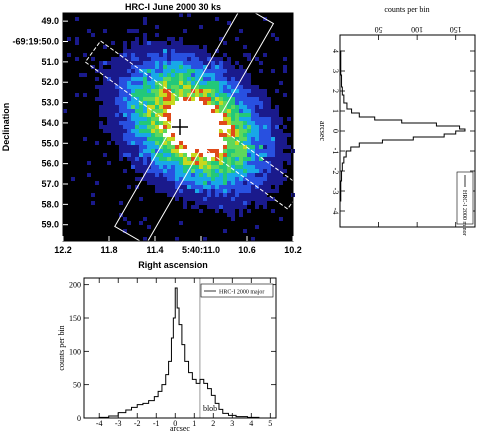 The height and width of the screenshot is (431, 480). Describe the element at coordinates (50, 204) in the screenshot. I see `image-y-tick-label: 58.0` at that location.